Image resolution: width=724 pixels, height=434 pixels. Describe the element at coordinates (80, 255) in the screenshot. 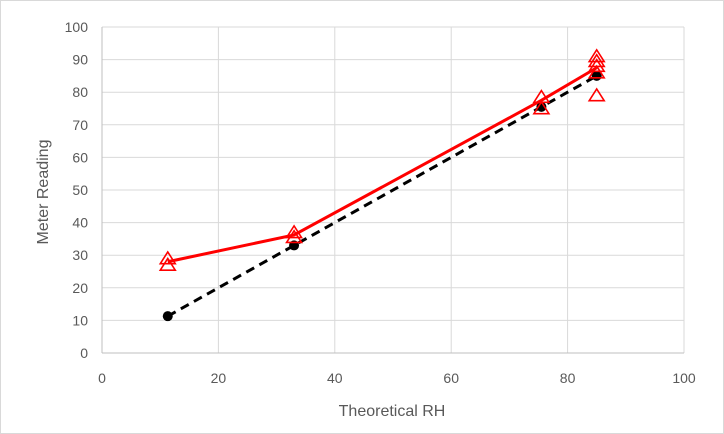

I see `y-tick-label: 30` at that location.